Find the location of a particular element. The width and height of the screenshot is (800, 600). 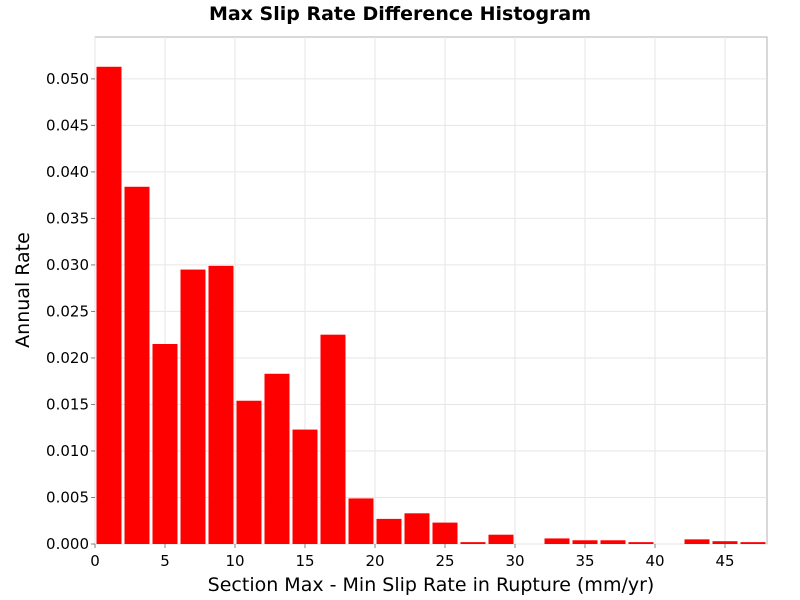

y-tick-label: 0.045 is located at coordinates (67, 125).